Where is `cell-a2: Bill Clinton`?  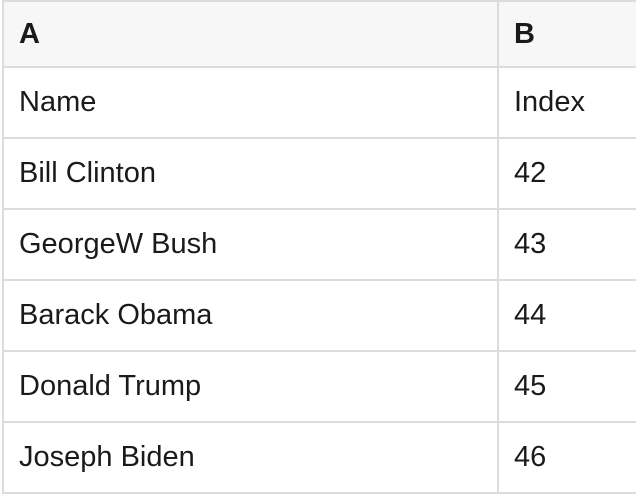 cell-a2: Bill Clinton is located at coordinates (251, 173).